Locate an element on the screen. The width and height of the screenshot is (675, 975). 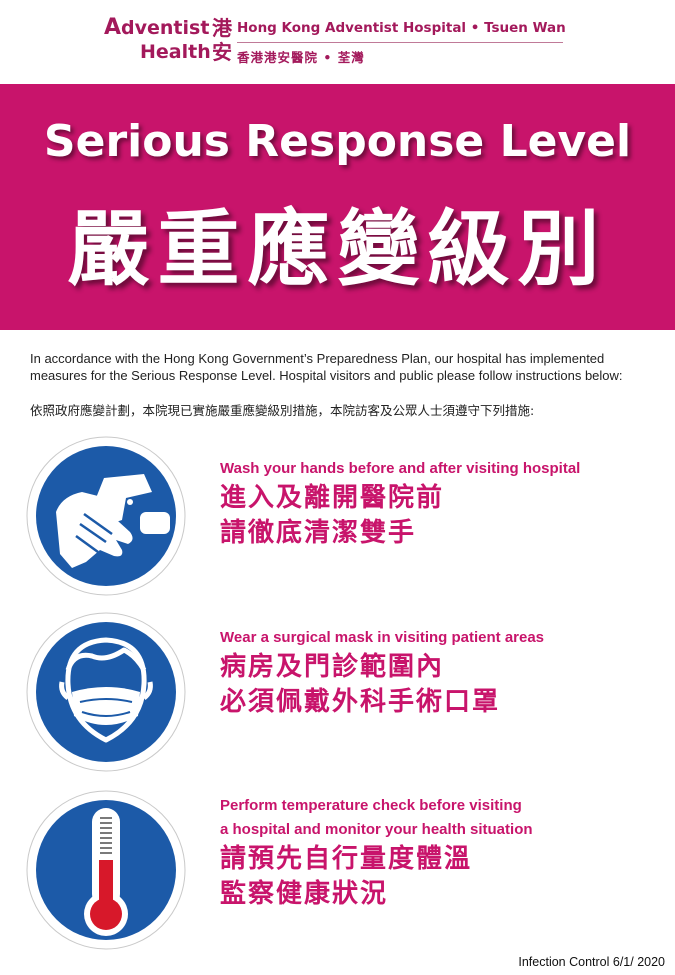
instruction-zh: 必須佩戴外科手術口罩 is located at coordinates (360, 702).